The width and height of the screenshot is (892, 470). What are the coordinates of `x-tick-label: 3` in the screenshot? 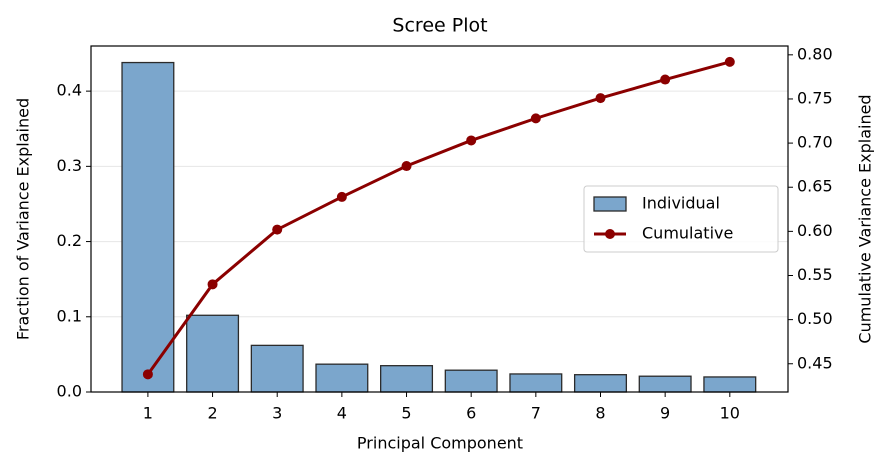 It's located at (277, 413).